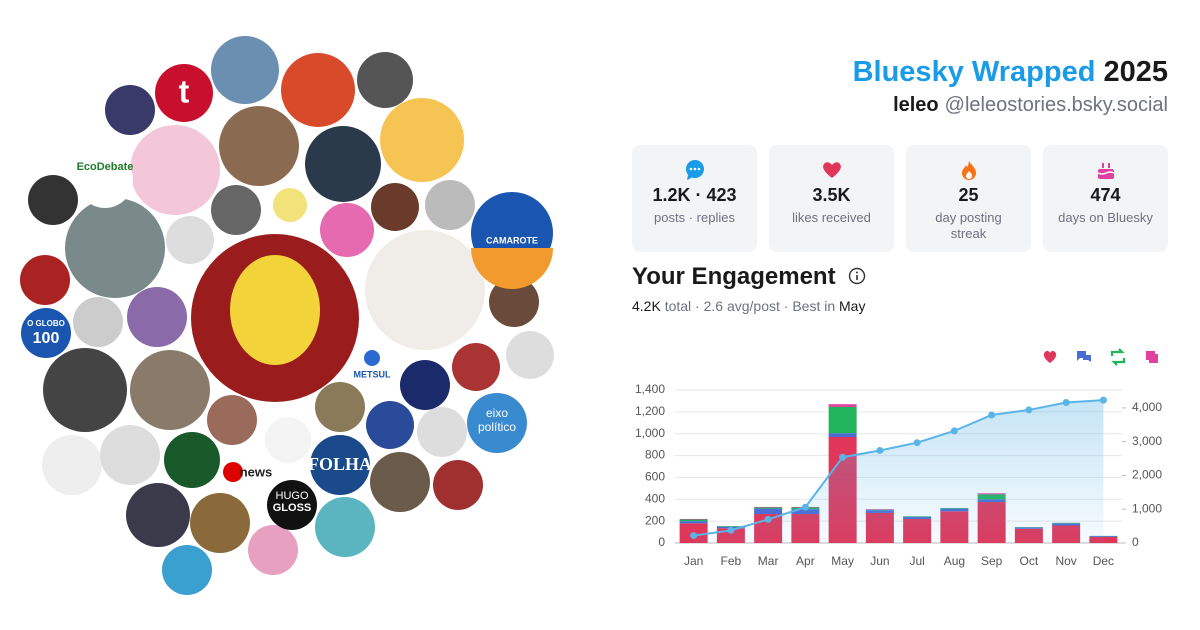 The width and height of the screenshot is (1200, 630). What do you see at coordinates (1029, 561) in the screenshot?
I see `x-tick-label: Oct` at bounding box center [1029, 561].